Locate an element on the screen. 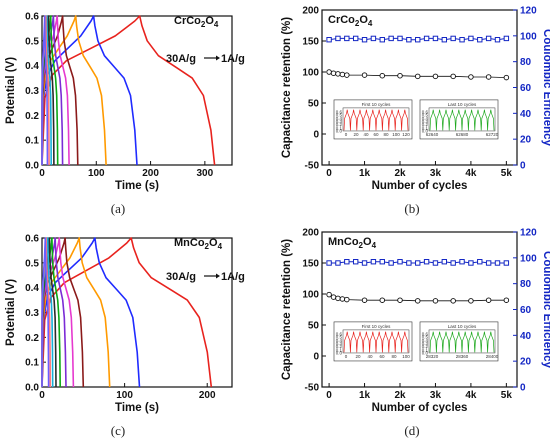  y2-tick-label: 80 is located at coordinates (526, 62).